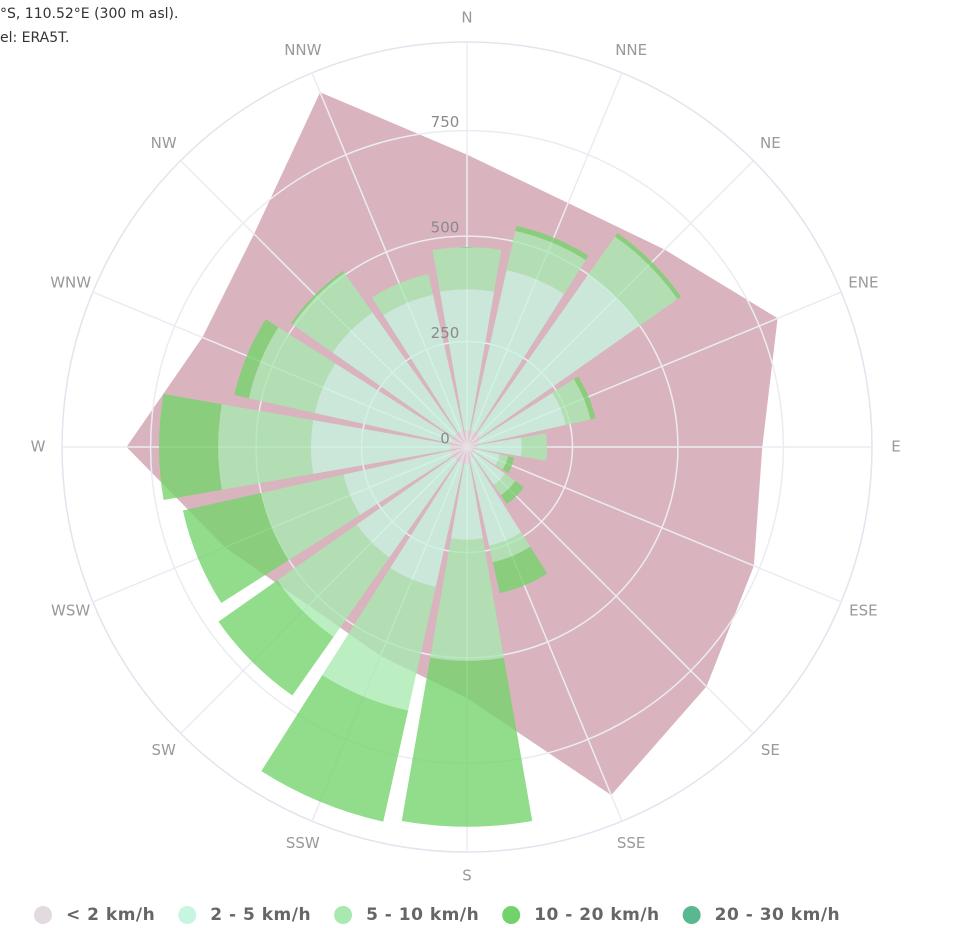  What do you see at coordinates (770, 750) in the screenshot?
I see `direction-label: SE` at bounding box center [770, 750].